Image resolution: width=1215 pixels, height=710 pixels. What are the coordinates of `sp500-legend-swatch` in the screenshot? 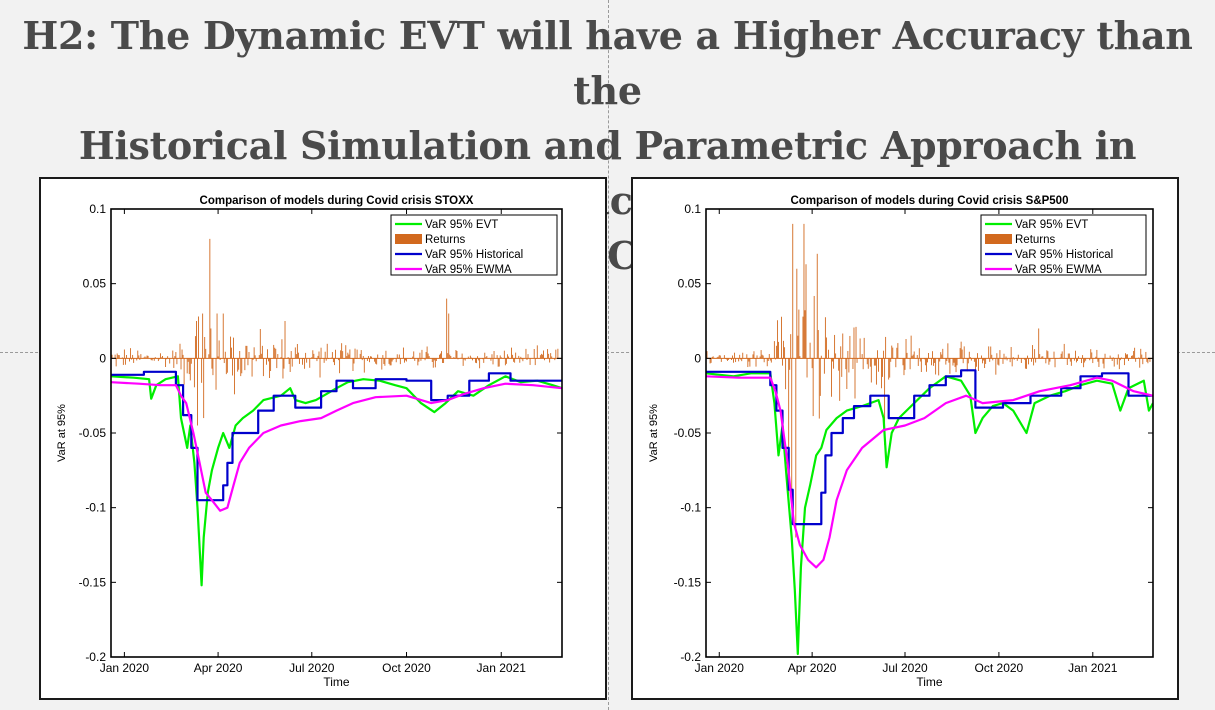 It's located at (998, 239).